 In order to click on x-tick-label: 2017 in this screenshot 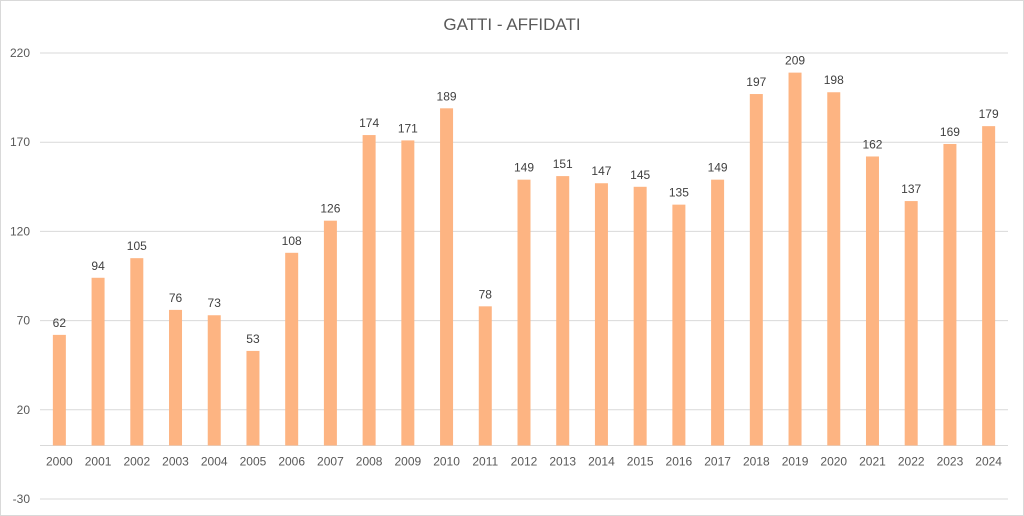, I will do `click(717, 461)`.